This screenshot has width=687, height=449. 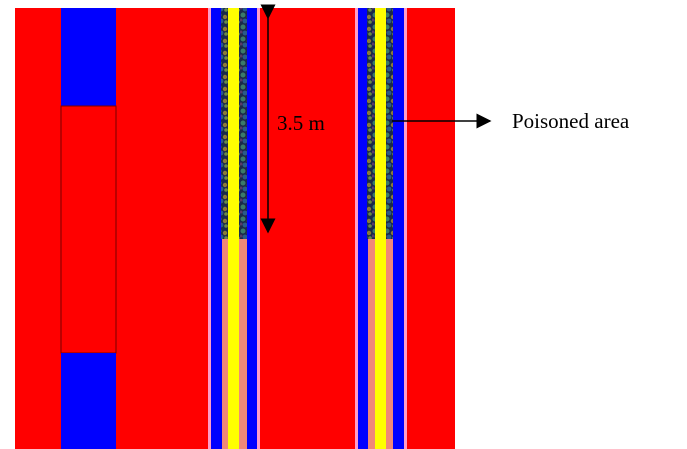 I want to click on pink-rod-2a, so click(x=372, y=344).